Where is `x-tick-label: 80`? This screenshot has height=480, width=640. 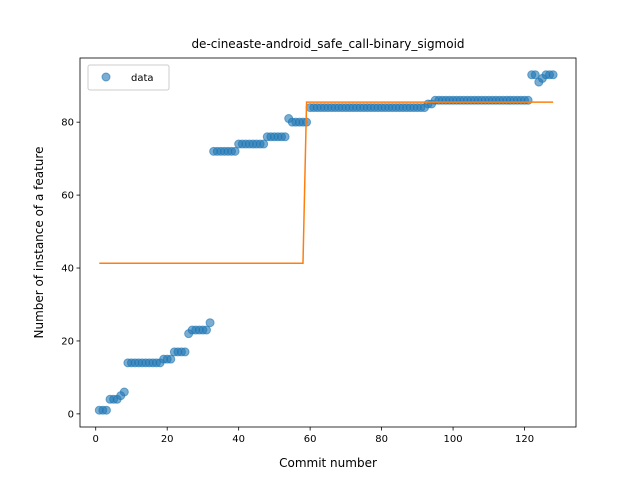 x-tick-label: 80 is located at coordinates (381, 439).